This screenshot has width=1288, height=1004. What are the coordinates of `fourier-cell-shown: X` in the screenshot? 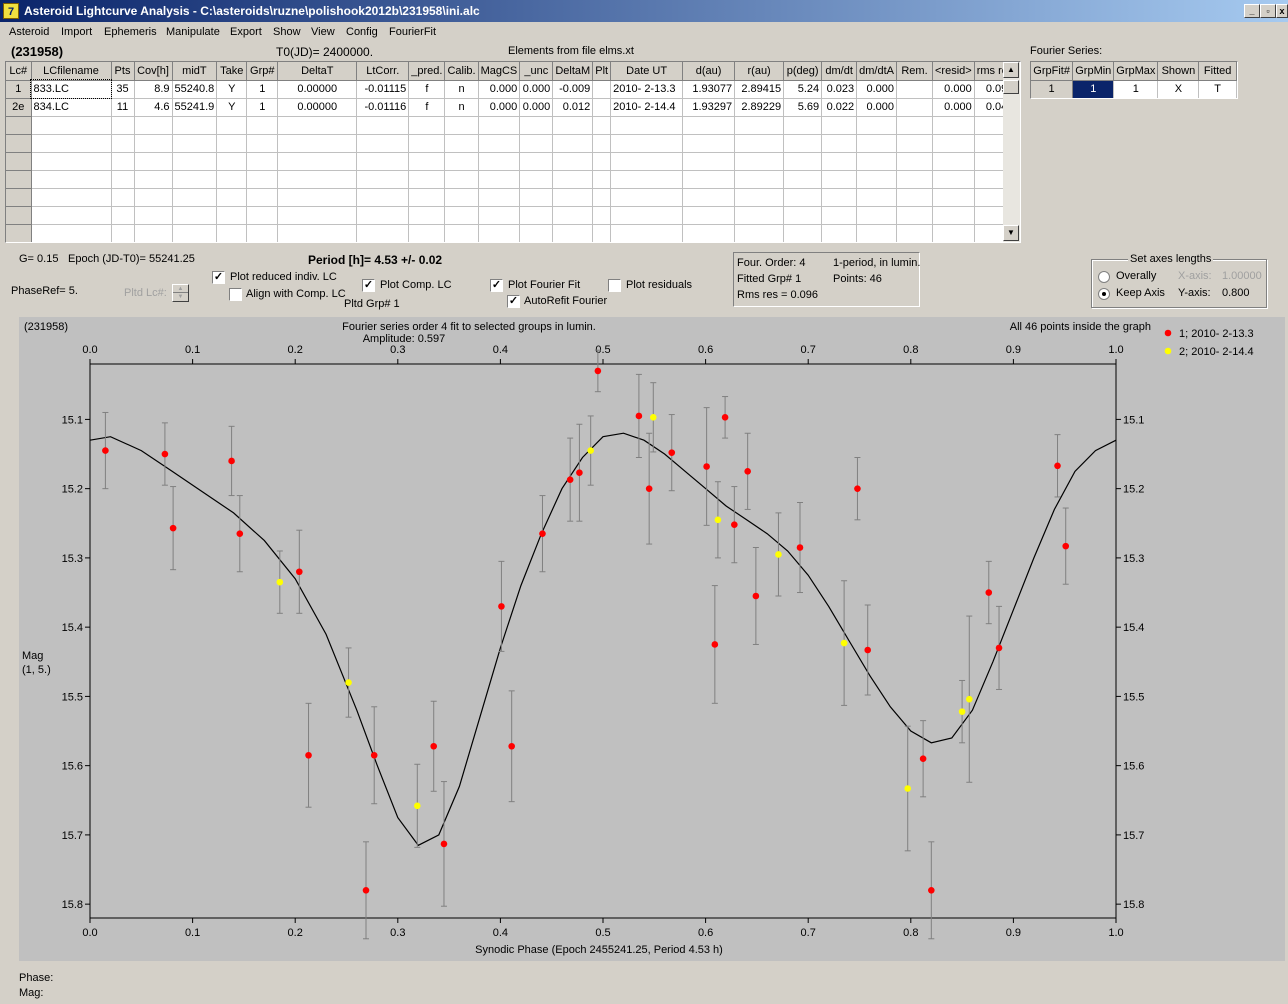 It's located at (1178, 89).